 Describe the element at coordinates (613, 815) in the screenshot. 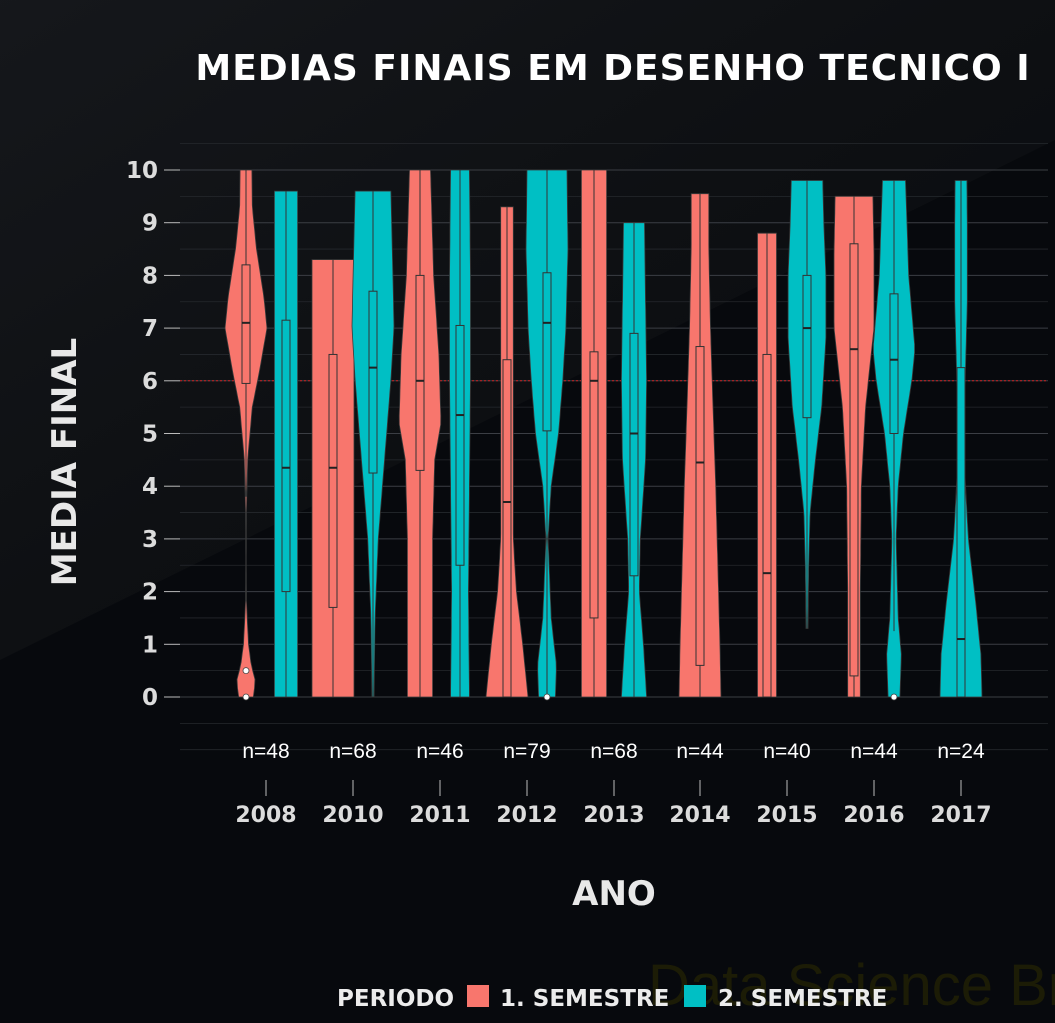

I see `x-tick-label: 2013` at that location.